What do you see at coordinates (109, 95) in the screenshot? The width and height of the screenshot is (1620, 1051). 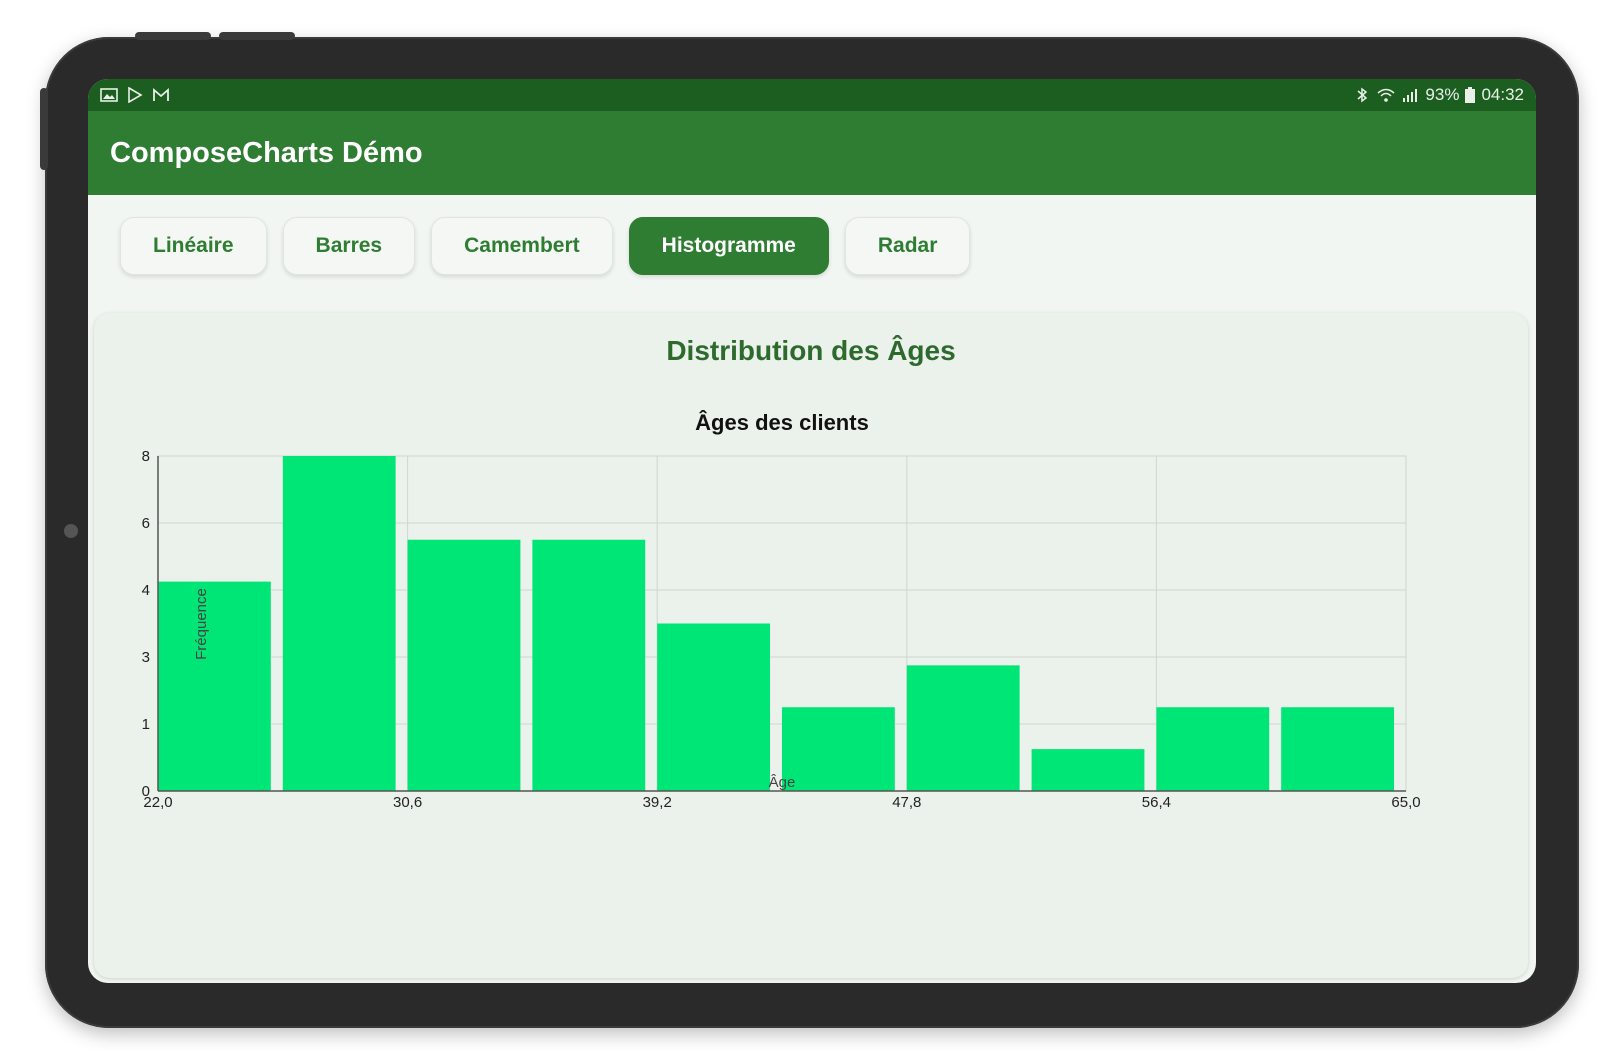 I see `gallery-icon` at bounding box center [109, 95].